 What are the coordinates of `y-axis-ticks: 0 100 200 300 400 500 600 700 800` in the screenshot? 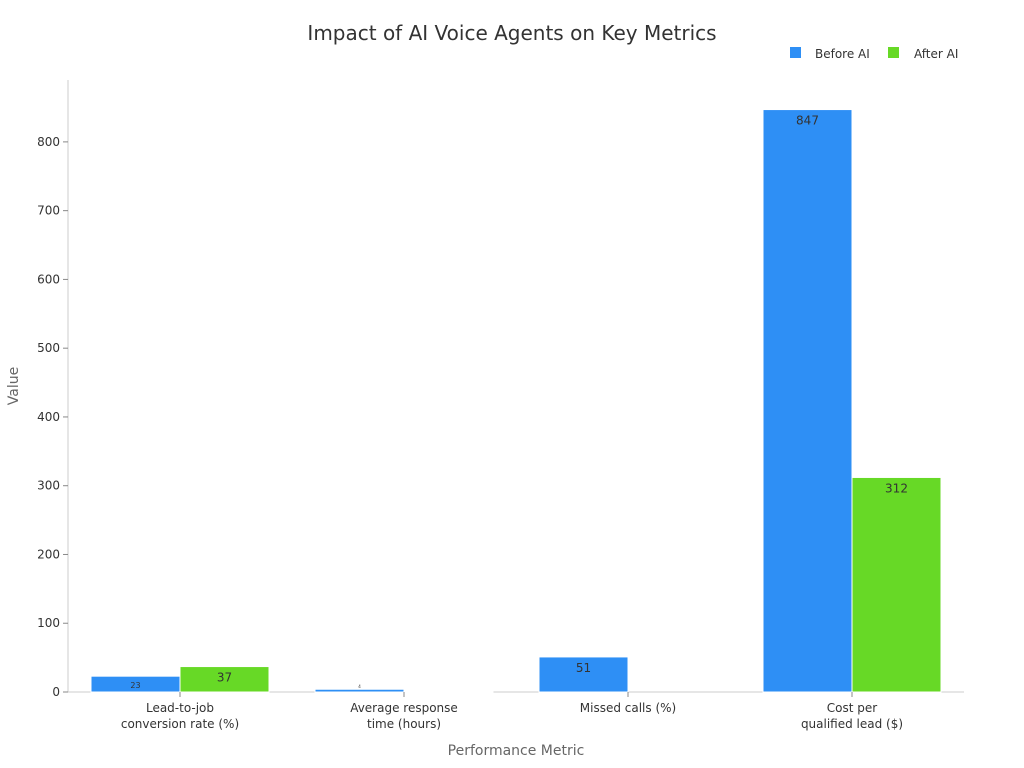 It's located at (52, 417).